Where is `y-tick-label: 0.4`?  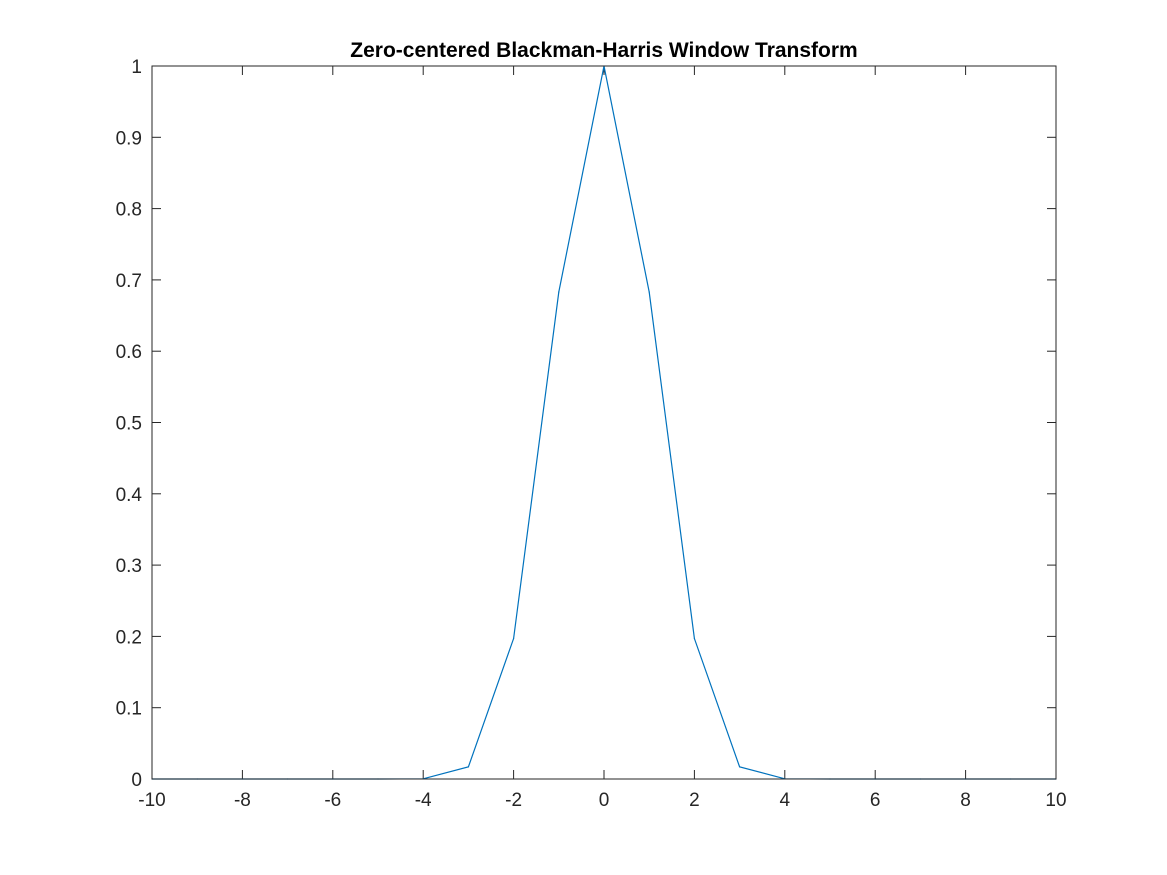
y-tick-label: 0.4 is located at coordinates (129, 495).